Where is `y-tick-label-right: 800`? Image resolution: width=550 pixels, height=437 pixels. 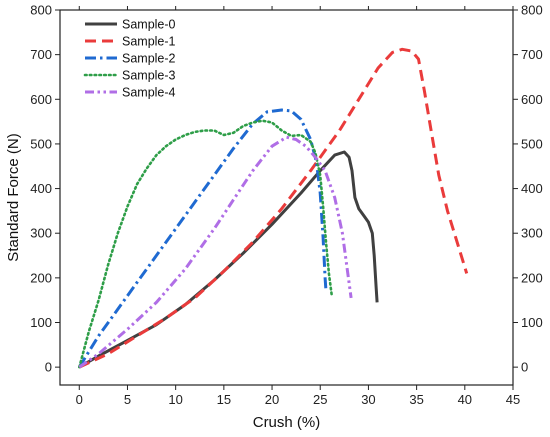
y-tick-label-right: 800 is located at coordinates (532, 10).